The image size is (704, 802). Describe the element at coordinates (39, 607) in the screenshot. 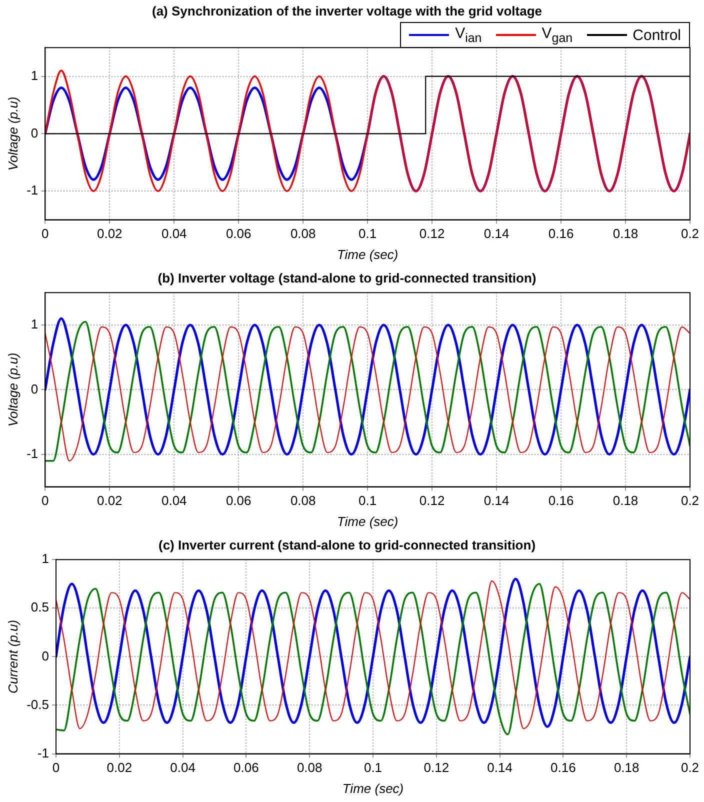

I see `y-tick-label: 0.5` at that location.